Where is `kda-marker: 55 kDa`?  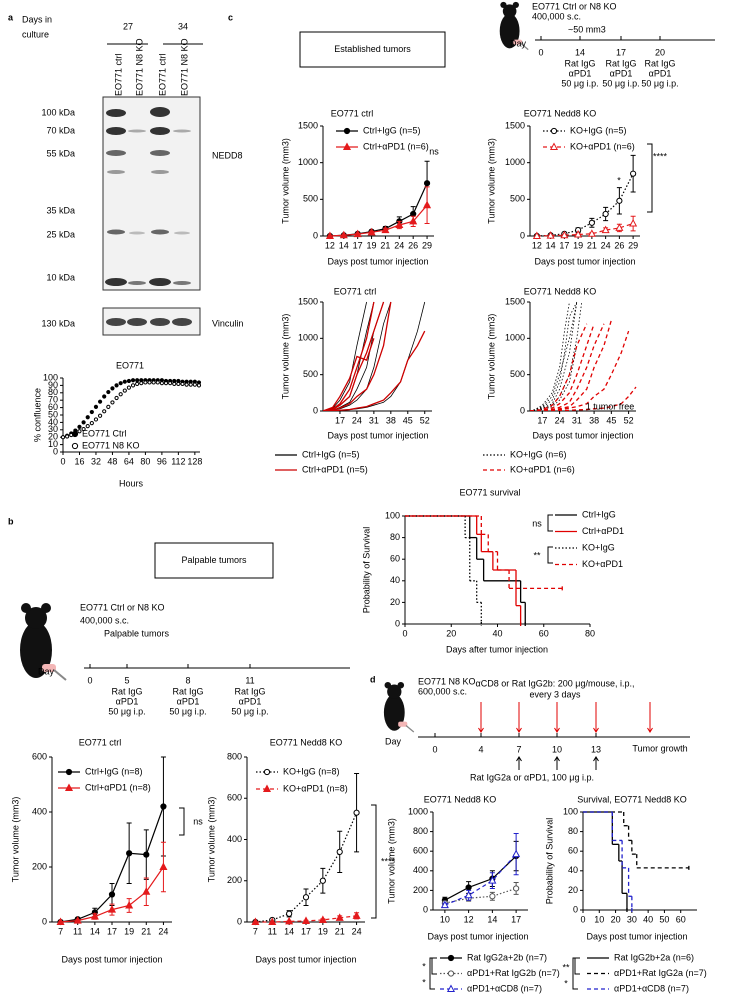 kda-marker: 55 kDa is located at coordinates (60, 153).